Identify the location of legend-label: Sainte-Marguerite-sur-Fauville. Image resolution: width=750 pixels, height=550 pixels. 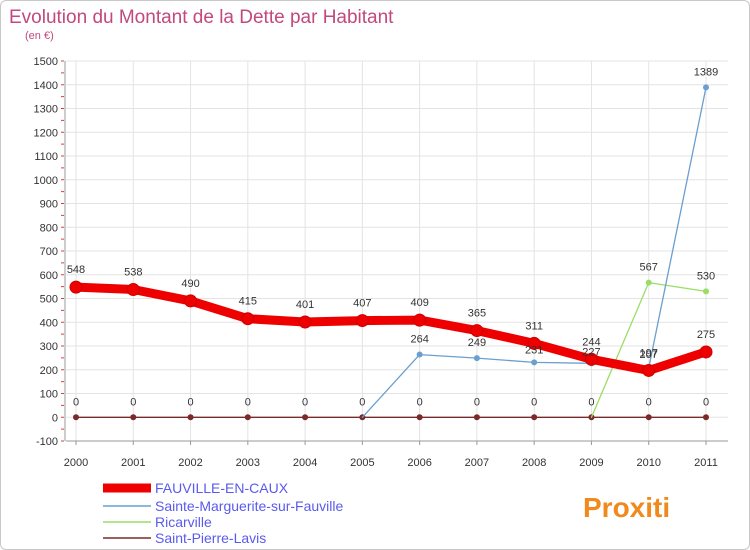
(249, 506).